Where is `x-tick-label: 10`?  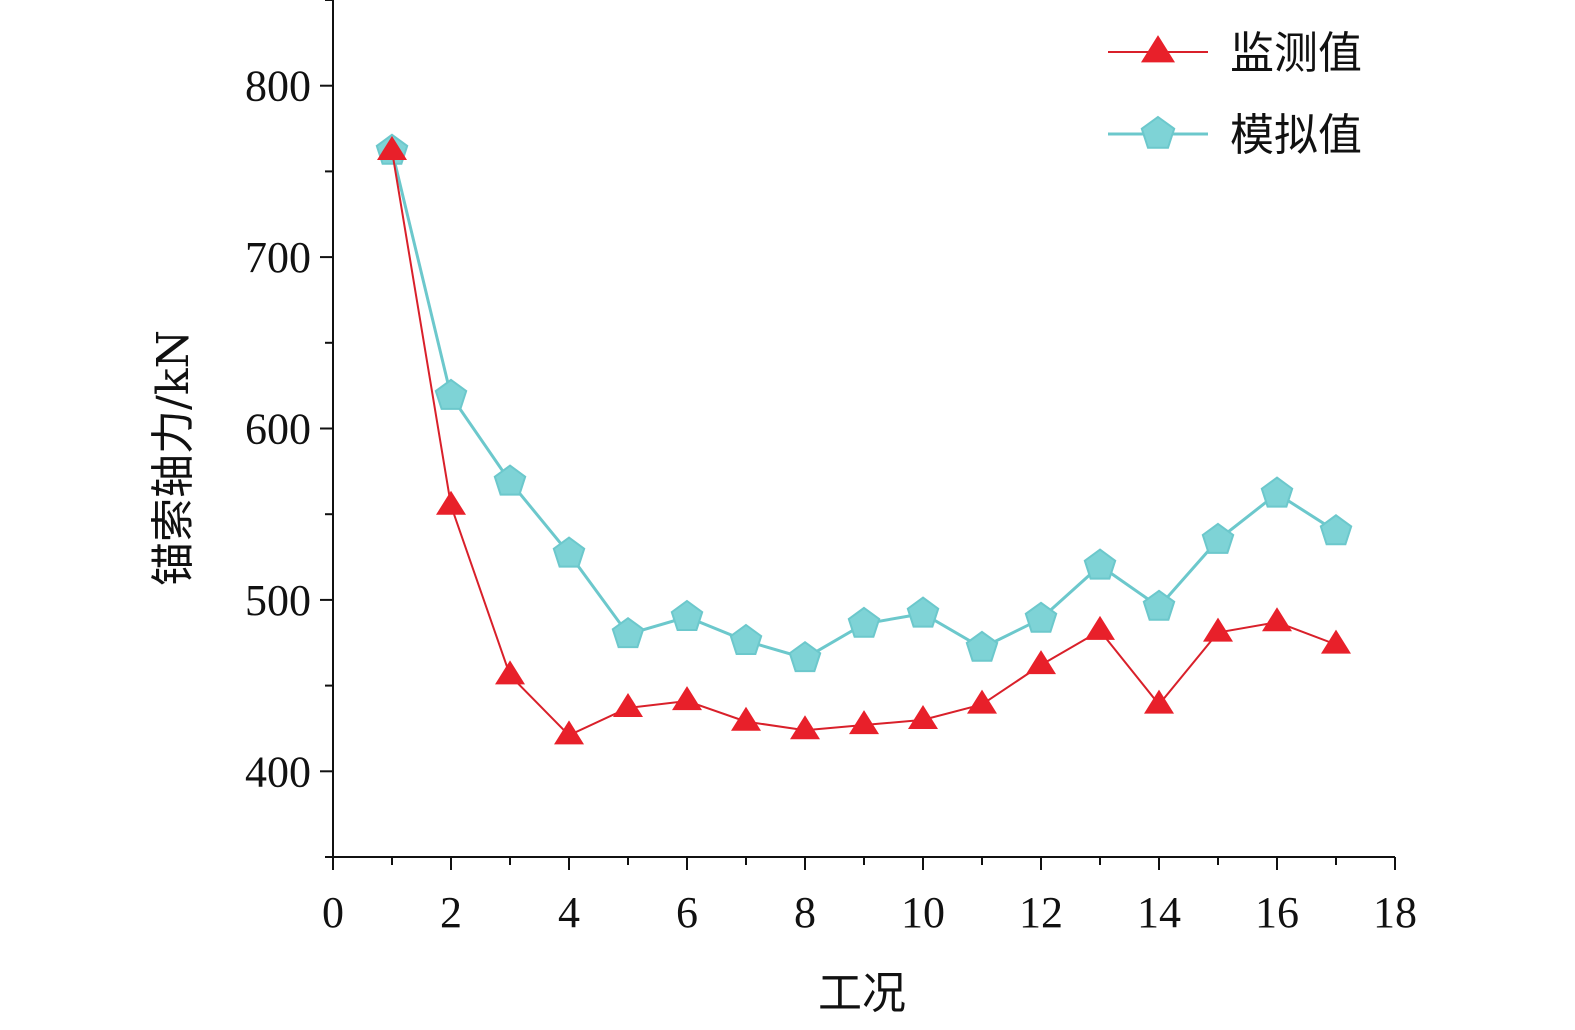
x-tick-label: 10 is located at coordinates (923, 912).